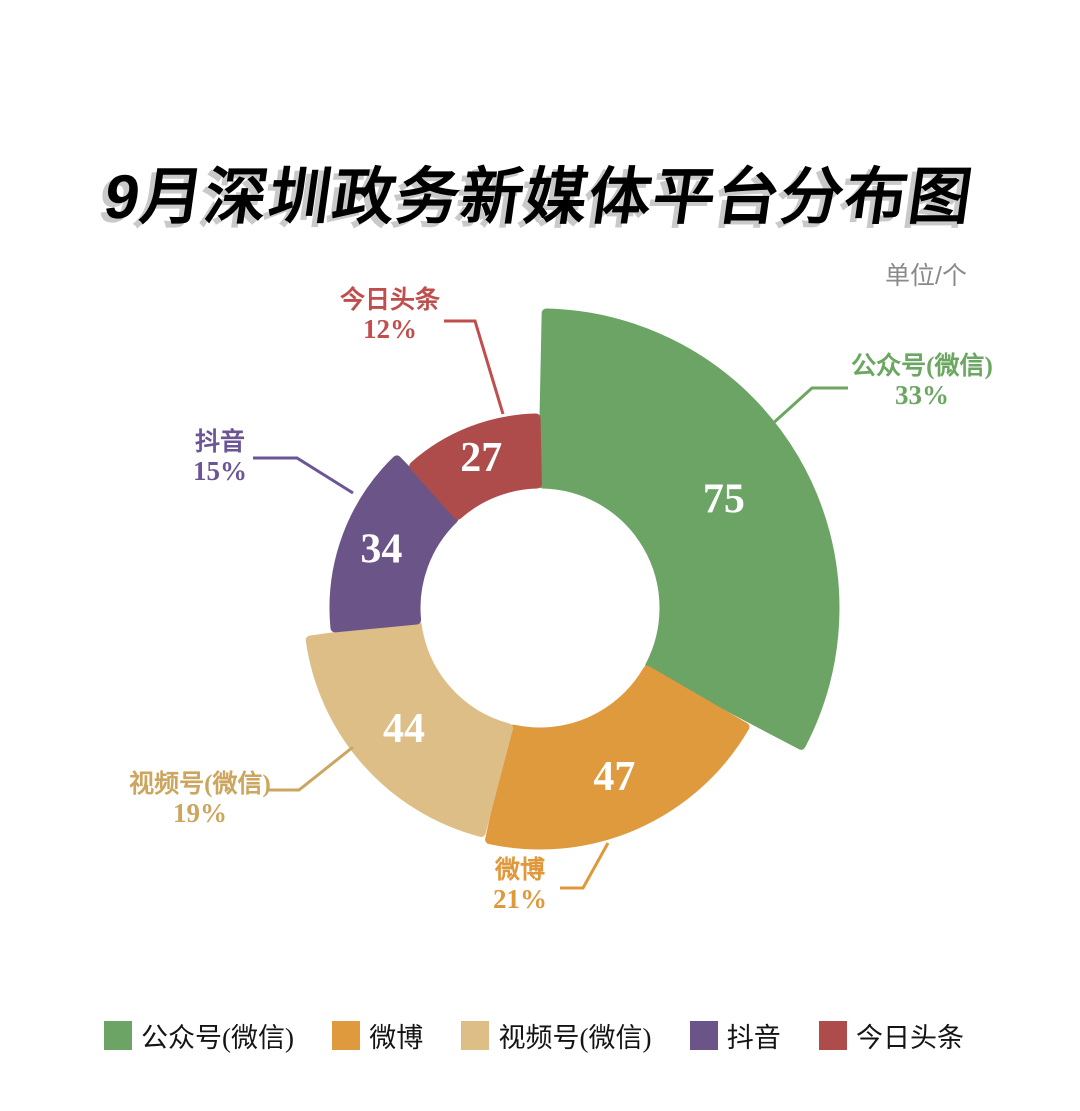 This screenshot has height=1111, width=1080. Describe the element at coordinates (200, 784) in the screenshot. I see `callout-name: 视频号(微信)` at that location.